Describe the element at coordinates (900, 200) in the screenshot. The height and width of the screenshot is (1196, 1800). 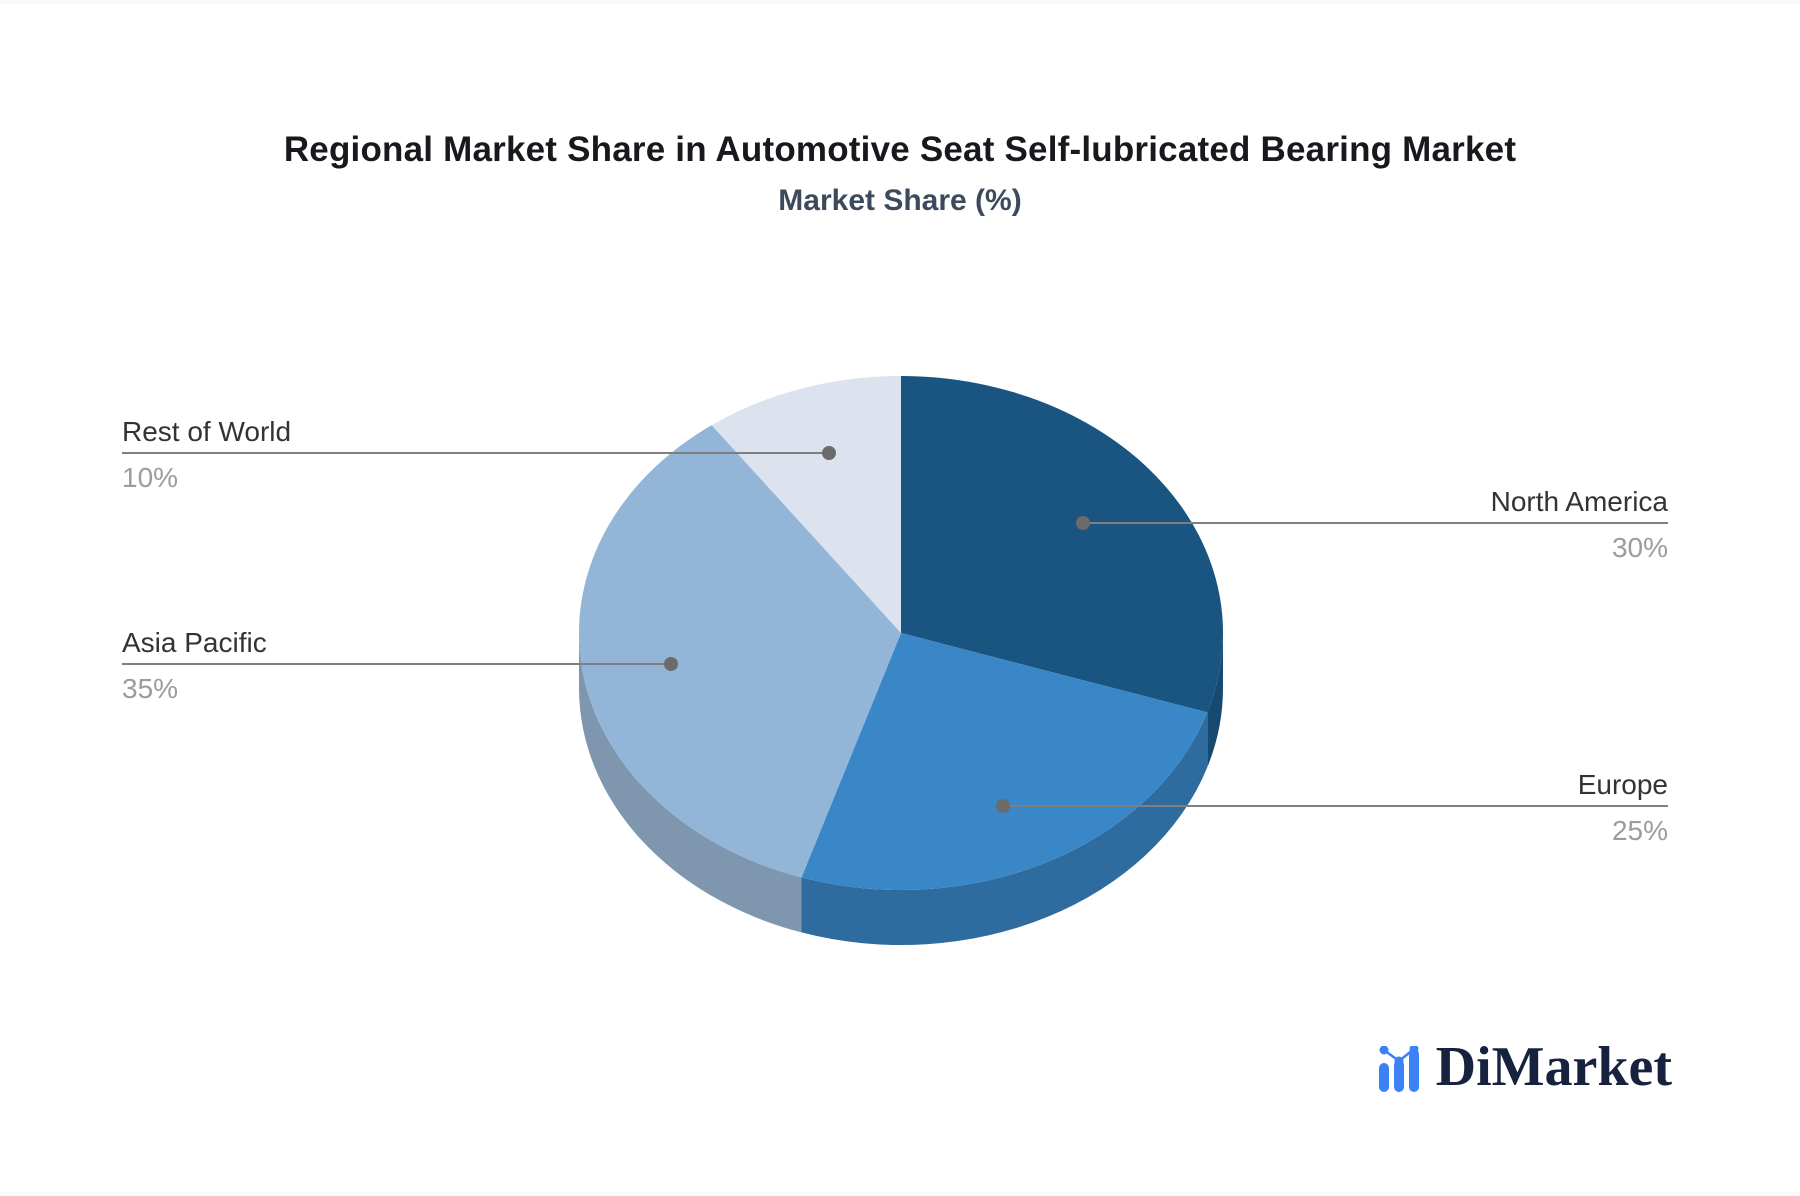
I see `chart-subtitle: Market Share (%)` at that location.